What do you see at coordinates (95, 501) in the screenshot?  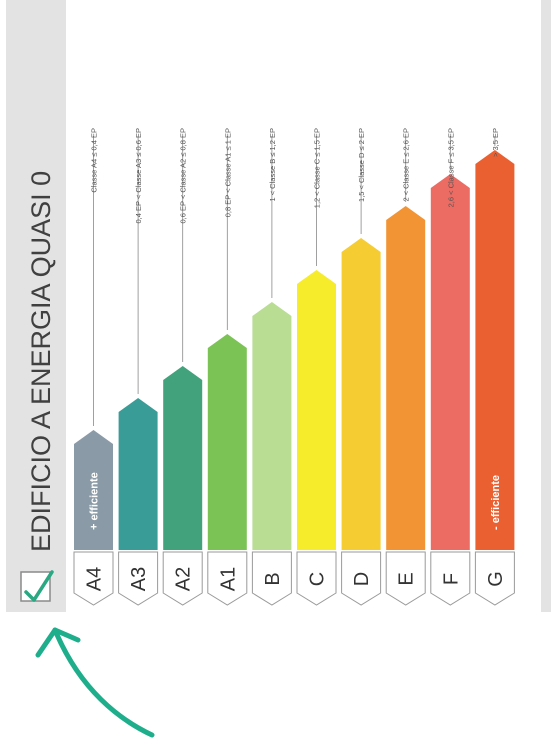 I see `efficiency-best-label: + efficiente` at bounding box center [95, 501].